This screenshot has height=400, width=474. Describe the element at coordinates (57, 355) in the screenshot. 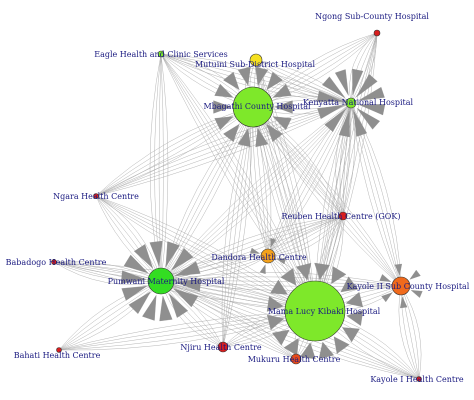

I see `node-label-bahati: Bahati Health Centre` at that location.